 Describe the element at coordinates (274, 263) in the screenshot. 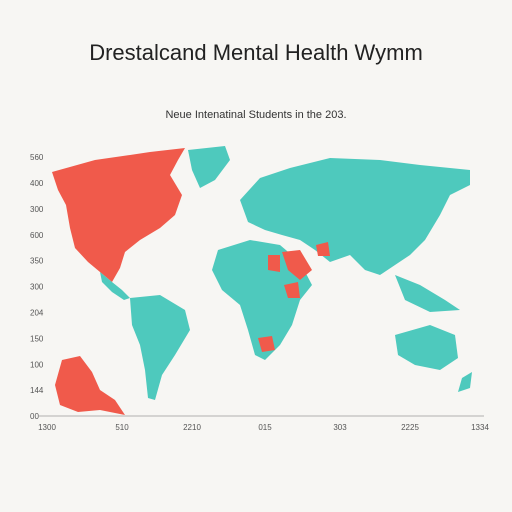

I see `region-africa-north` at that location.